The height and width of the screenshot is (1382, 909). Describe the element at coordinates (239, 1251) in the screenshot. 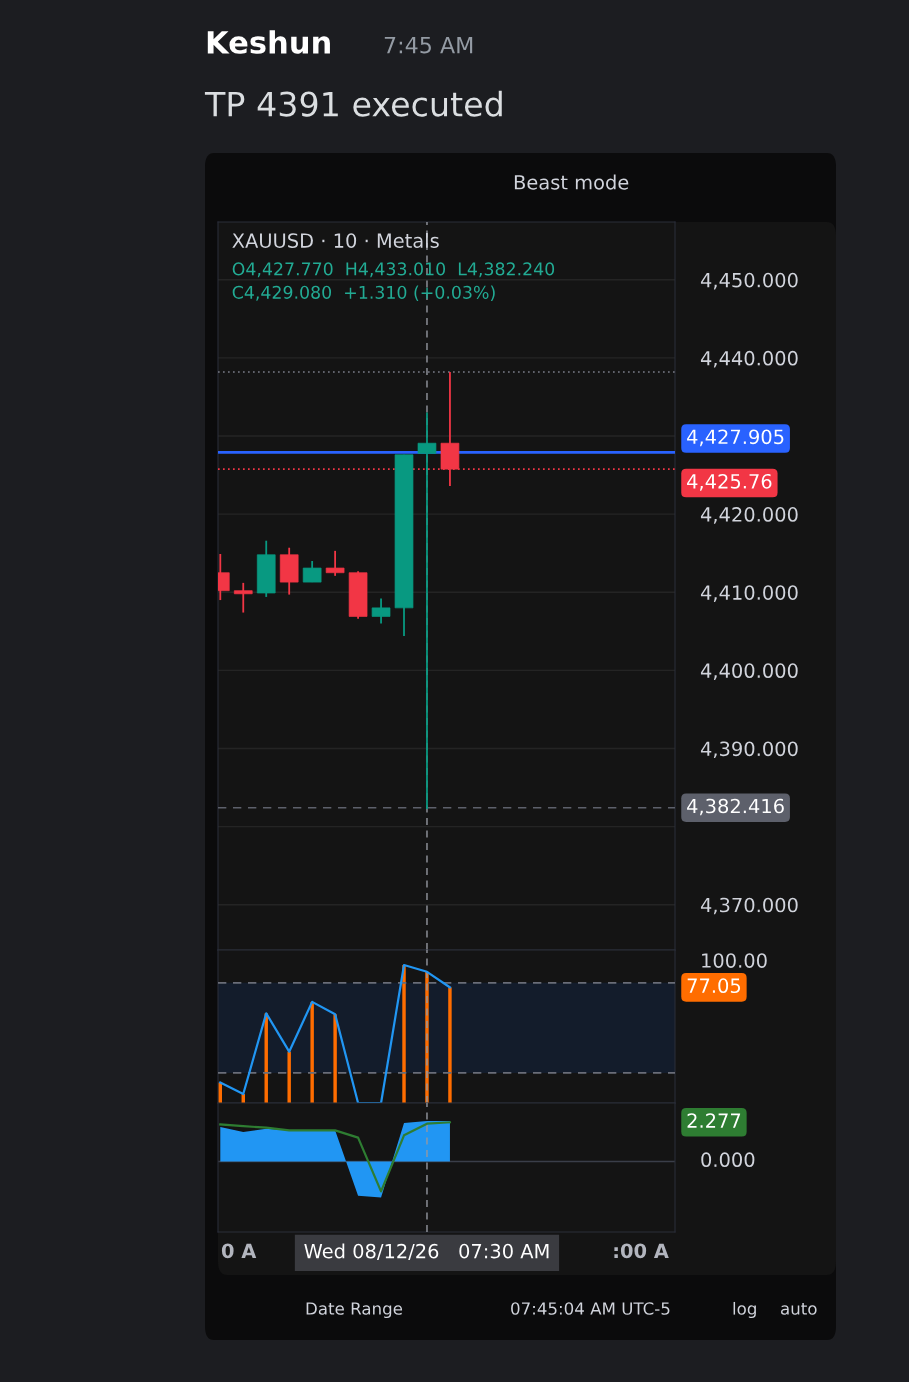

I see `x-tick-label: 0 A` at that location.